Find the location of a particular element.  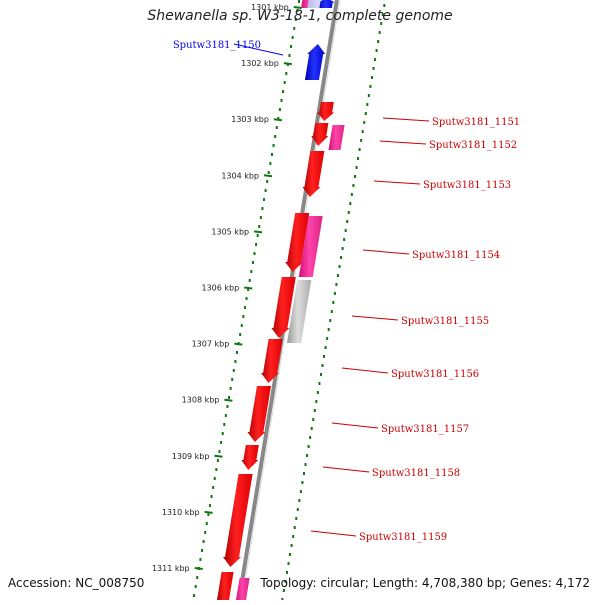

gene-label-sputw3181_1151: Sputw3181_1151 is located at coordinates (476, 122).